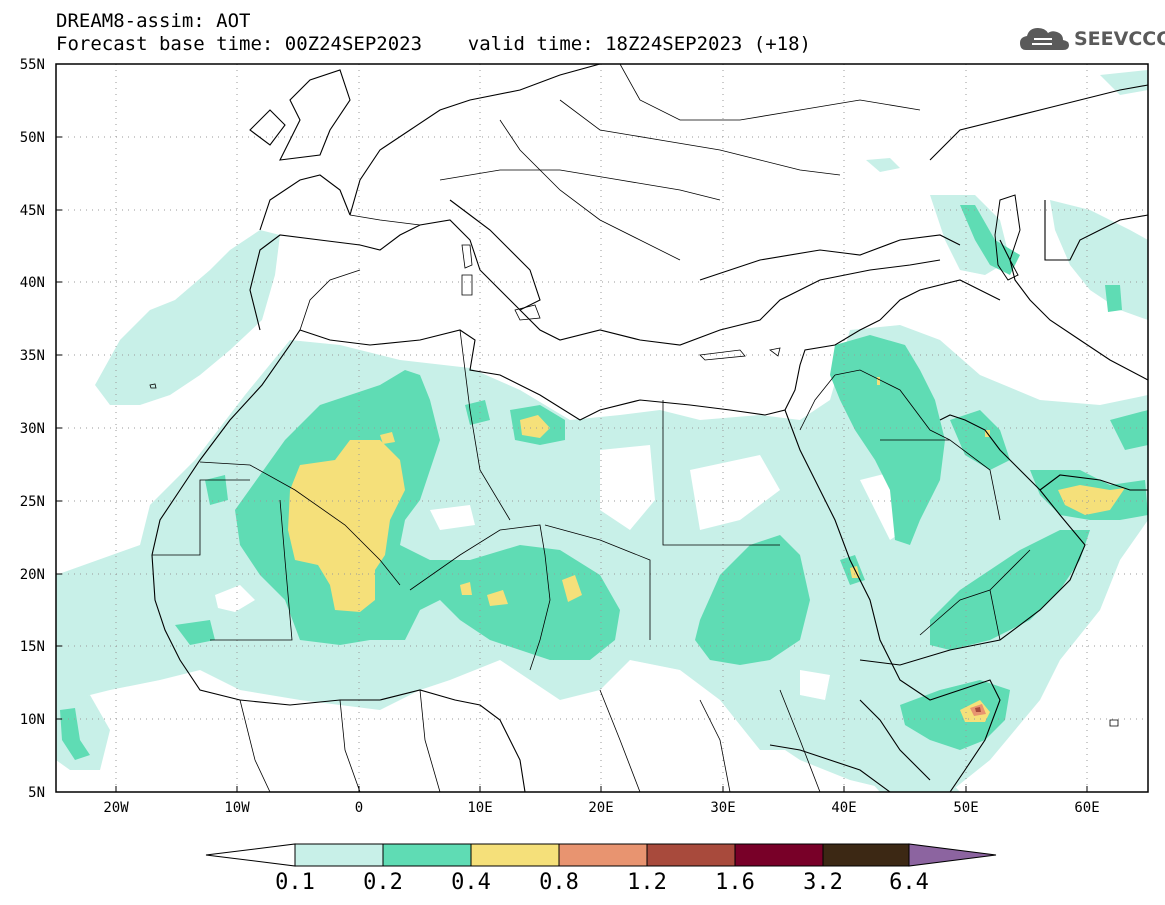 The height and width of the screenshot is (905, 1165). I want to click on lon-label: 50E, so click(965, 808).